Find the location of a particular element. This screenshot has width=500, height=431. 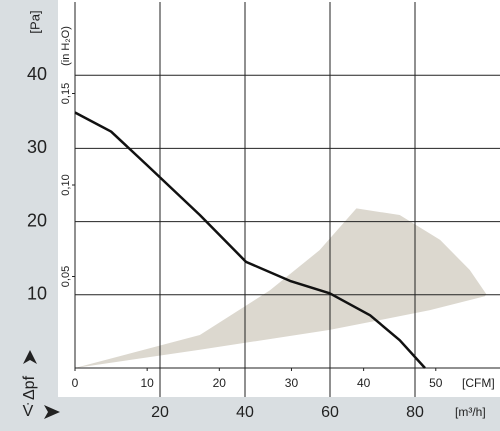

y-tick-label: 40 is located at coordinates (37, 74).